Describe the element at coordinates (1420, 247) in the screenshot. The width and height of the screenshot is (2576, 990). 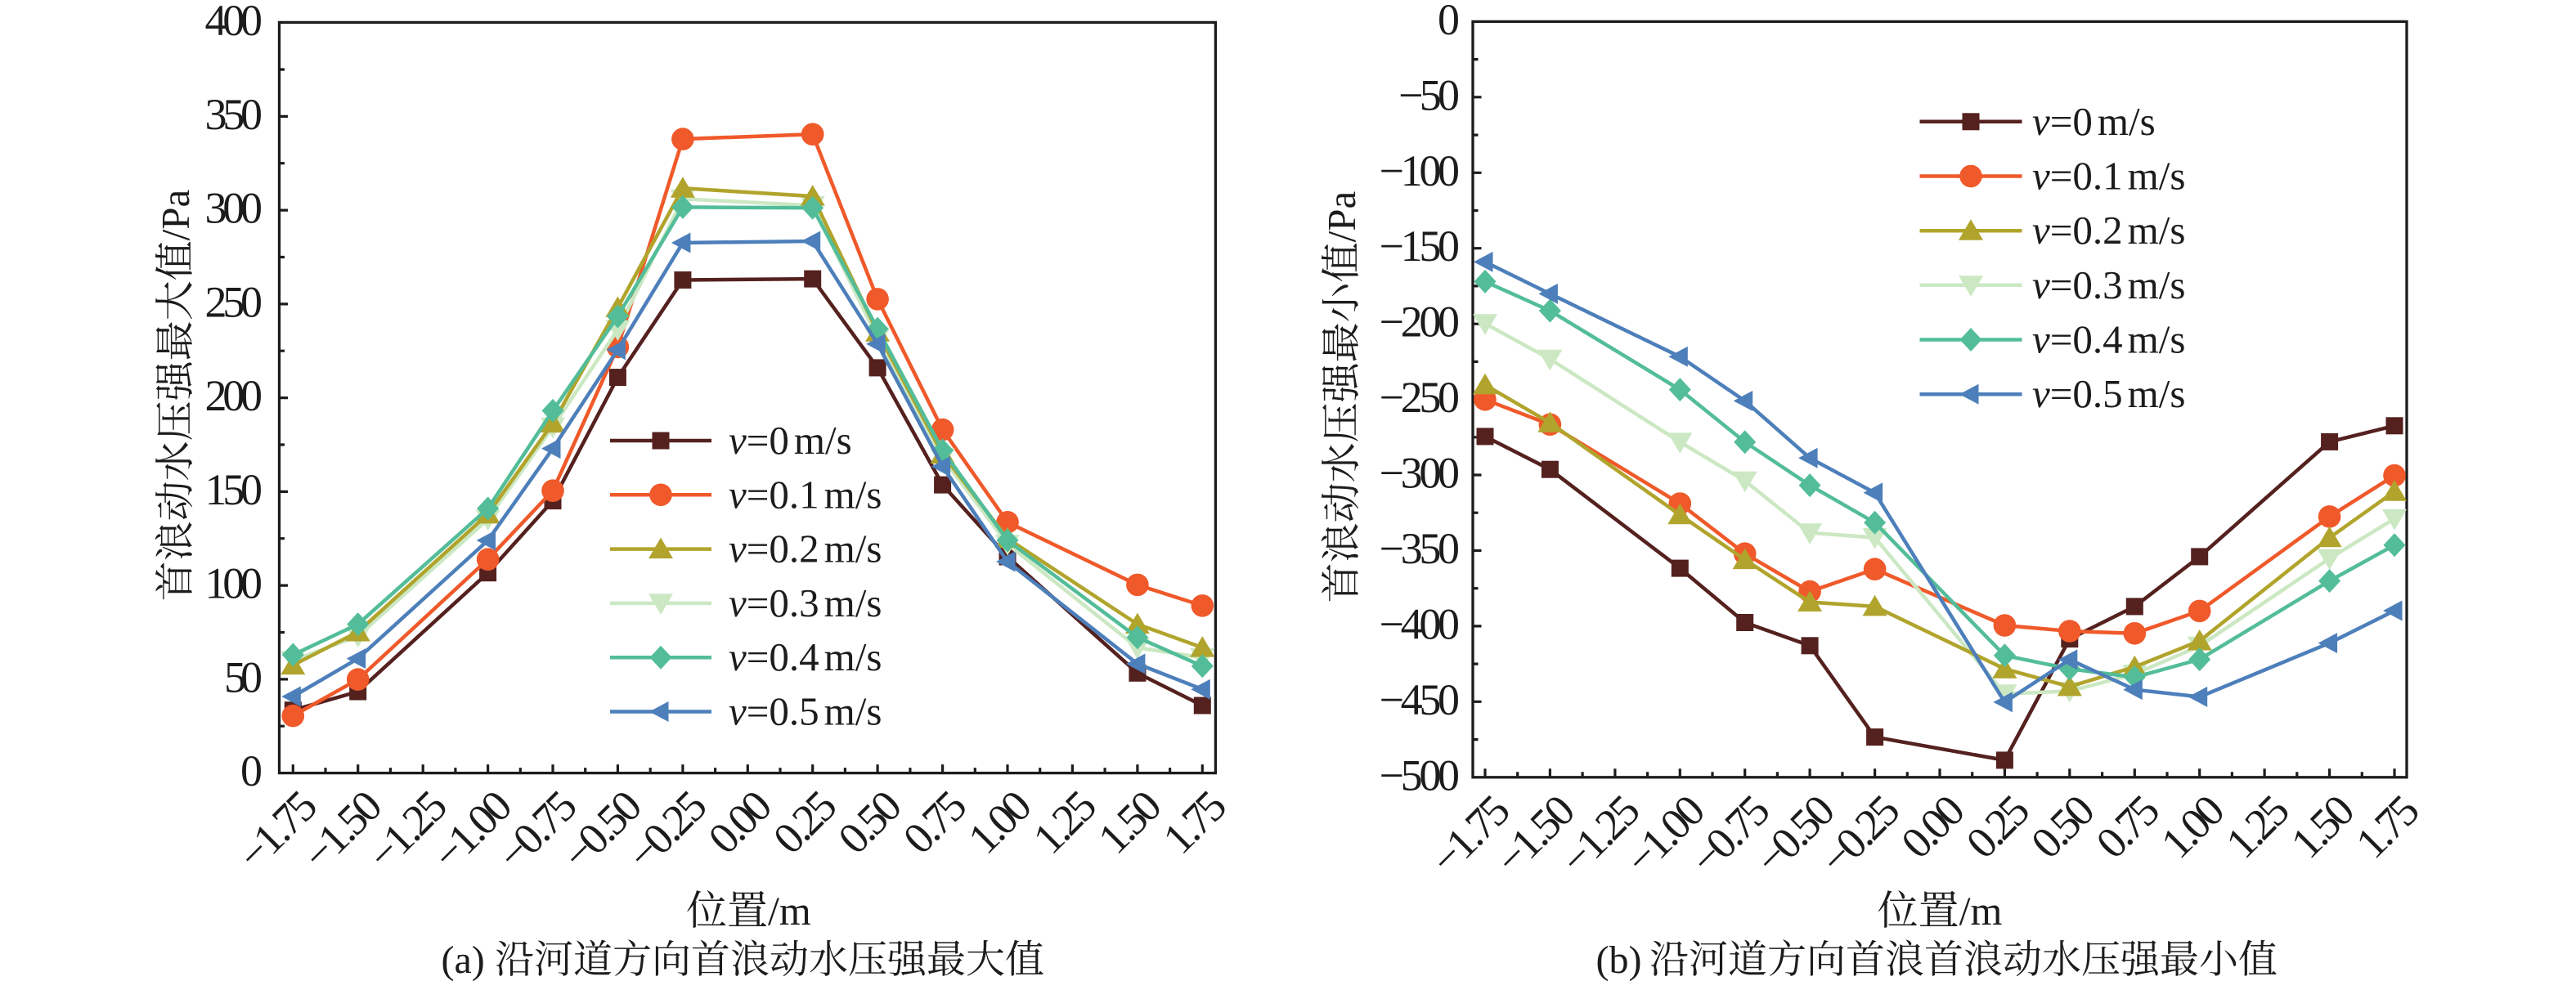
I see `svg-text: −150` at that location.